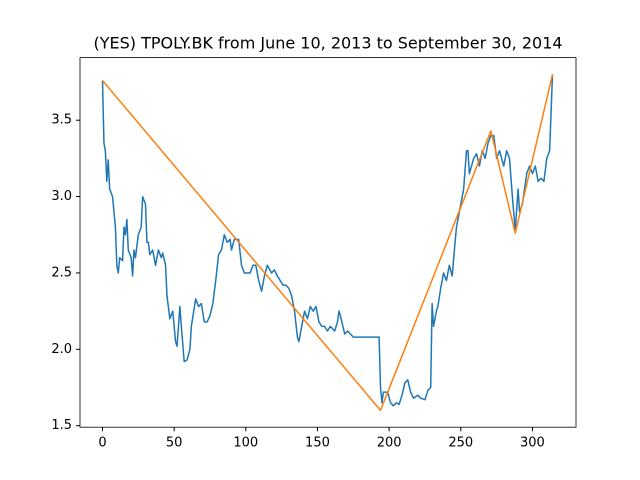 Image resolution: width=640 pixels, height=480 pixels. I want to click on y-tick-label: 3.0, so click(61, 196).